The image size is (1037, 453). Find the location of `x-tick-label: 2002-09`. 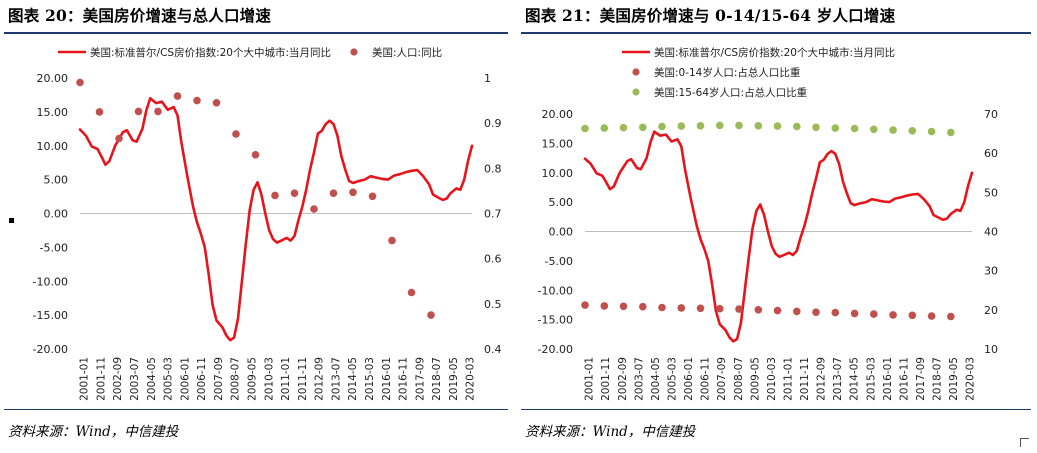

x-tick-label: 2002-09 is located at coordinates (623, 379).